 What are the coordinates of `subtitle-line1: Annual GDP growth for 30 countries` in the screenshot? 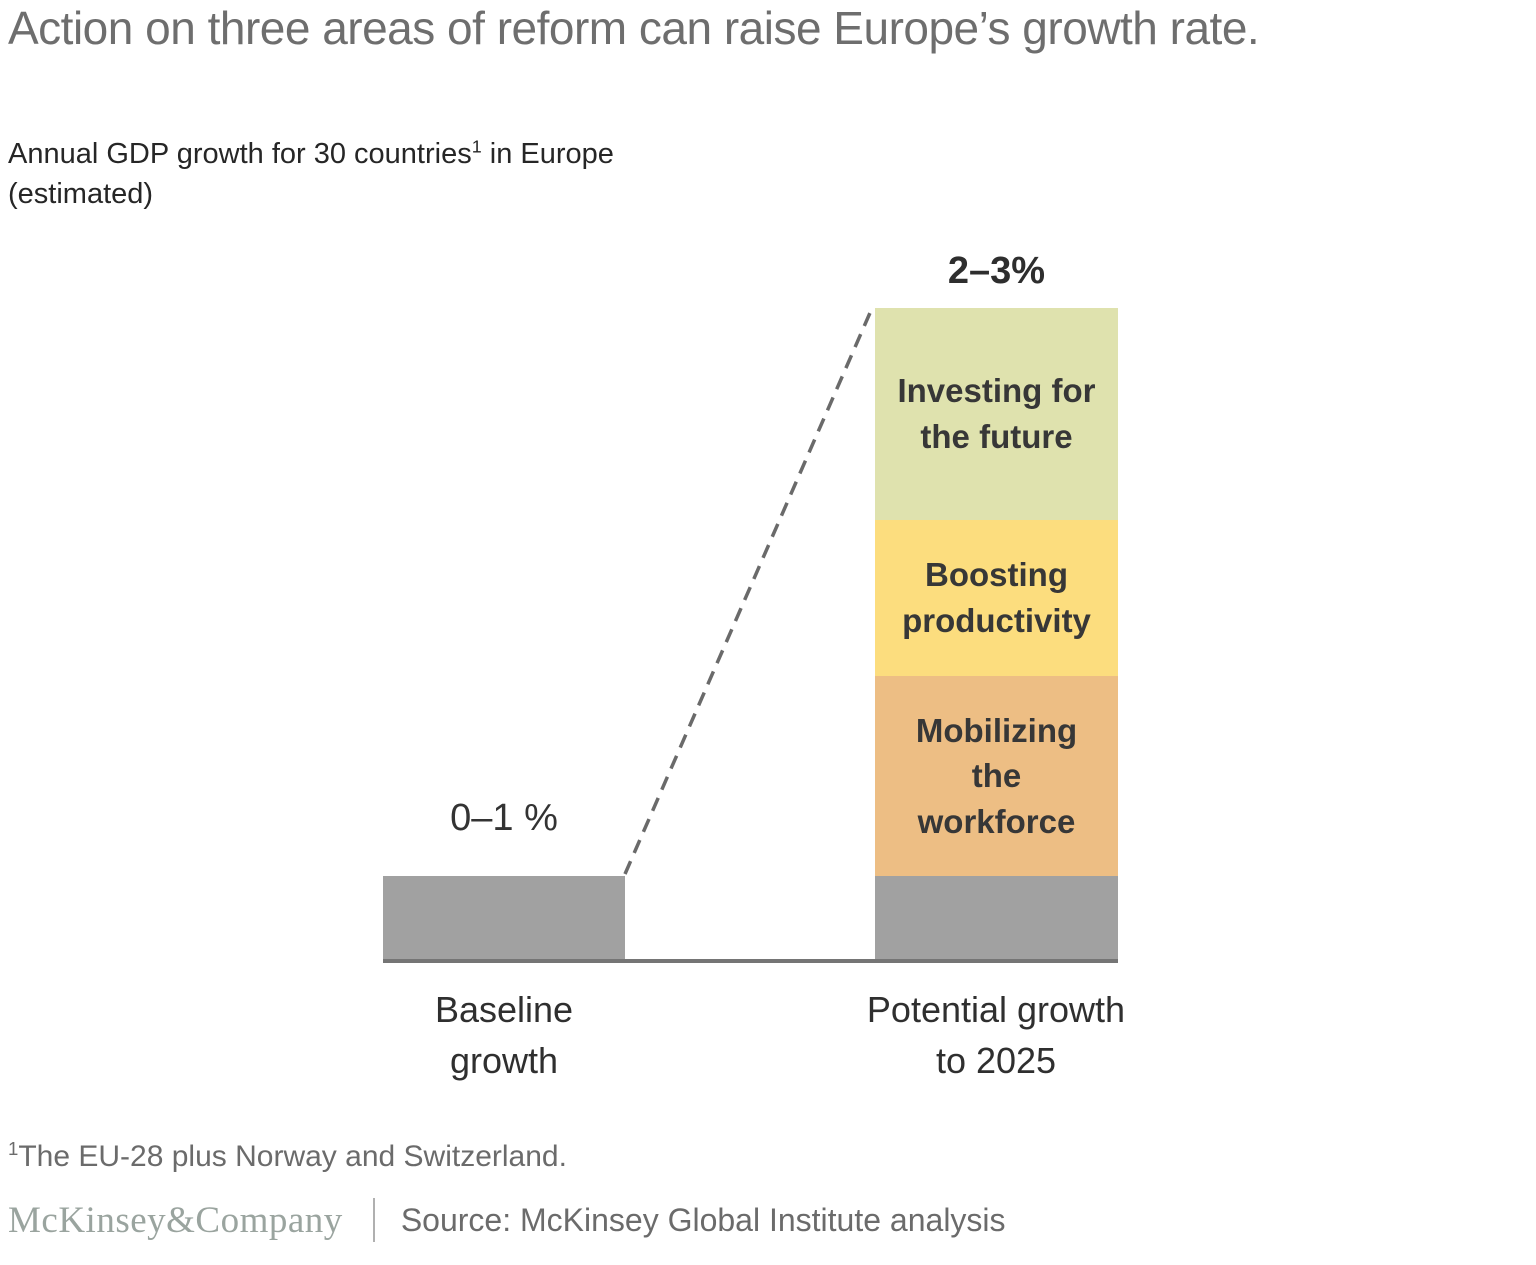 It's located at (240, 154).